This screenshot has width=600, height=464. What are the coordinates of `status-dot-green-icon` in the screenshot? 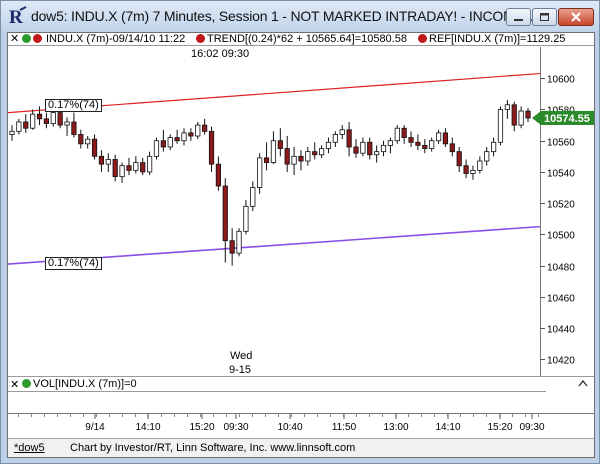 It's located at (26, 39).